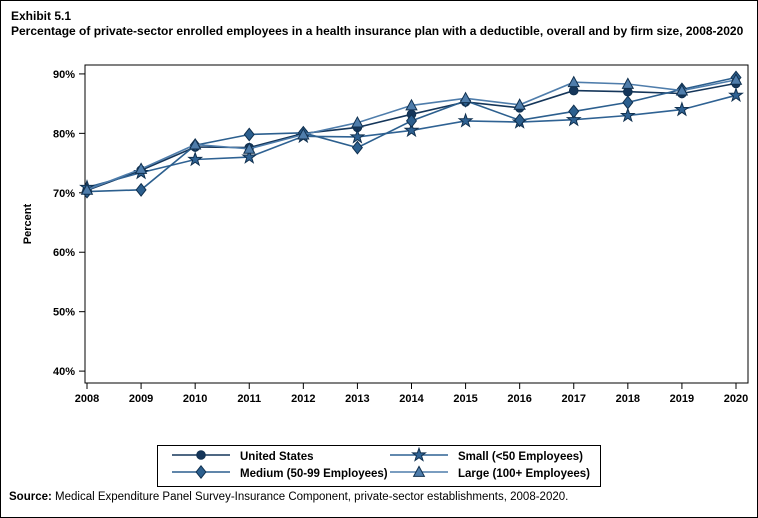 The image size is (758, 518). What do you see at coordinates (41, 16) in the screenshot?
I see `exhibit-label: Exhibit 5.1` at bounding box center [41, 16].